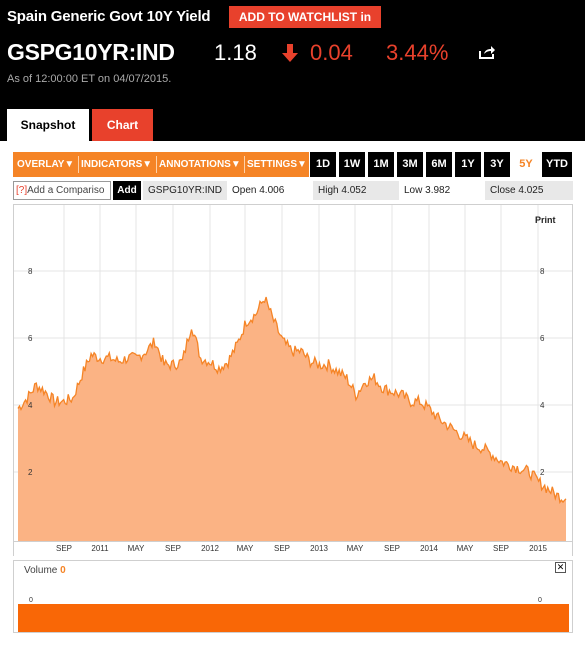 The width and height of the screenshot is (585, 653). I want to click on tab-chart: Chart, so click(122, 125).